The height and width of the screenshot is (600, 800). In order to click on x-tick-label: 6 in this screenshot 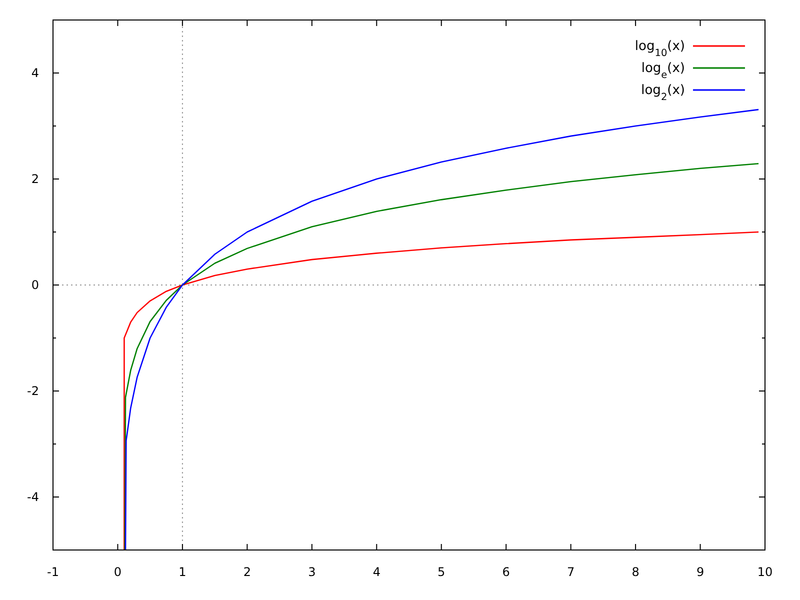, I will do `click(506, 572)`.